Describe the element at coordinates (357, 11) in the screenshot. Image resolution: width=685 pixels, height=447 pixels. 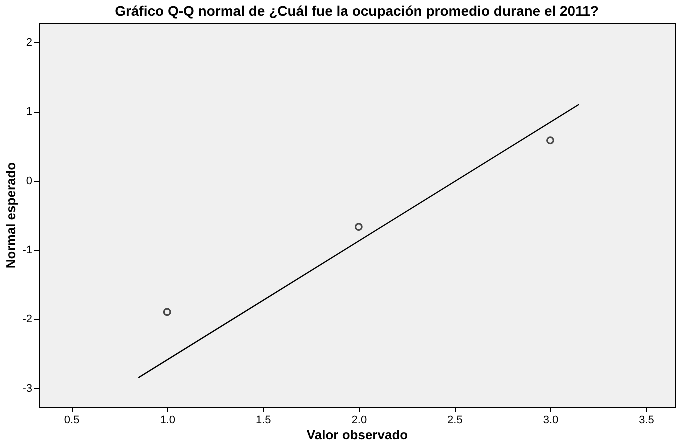
I see `chart-title: Gráfico Q-Q normal de ¿Cuál fue la ocupación promedio durane el 2011?` at that location.